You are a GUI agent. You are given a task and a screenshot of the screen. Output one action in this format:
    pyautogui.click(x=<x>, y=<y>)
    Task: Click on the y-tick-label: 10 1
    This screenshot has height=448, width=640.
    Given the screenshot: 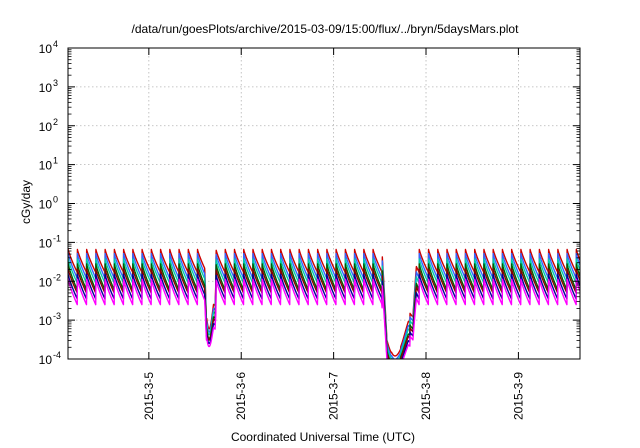 What is the action you would take?
    pyautogui.click(x=48, y=164)
    